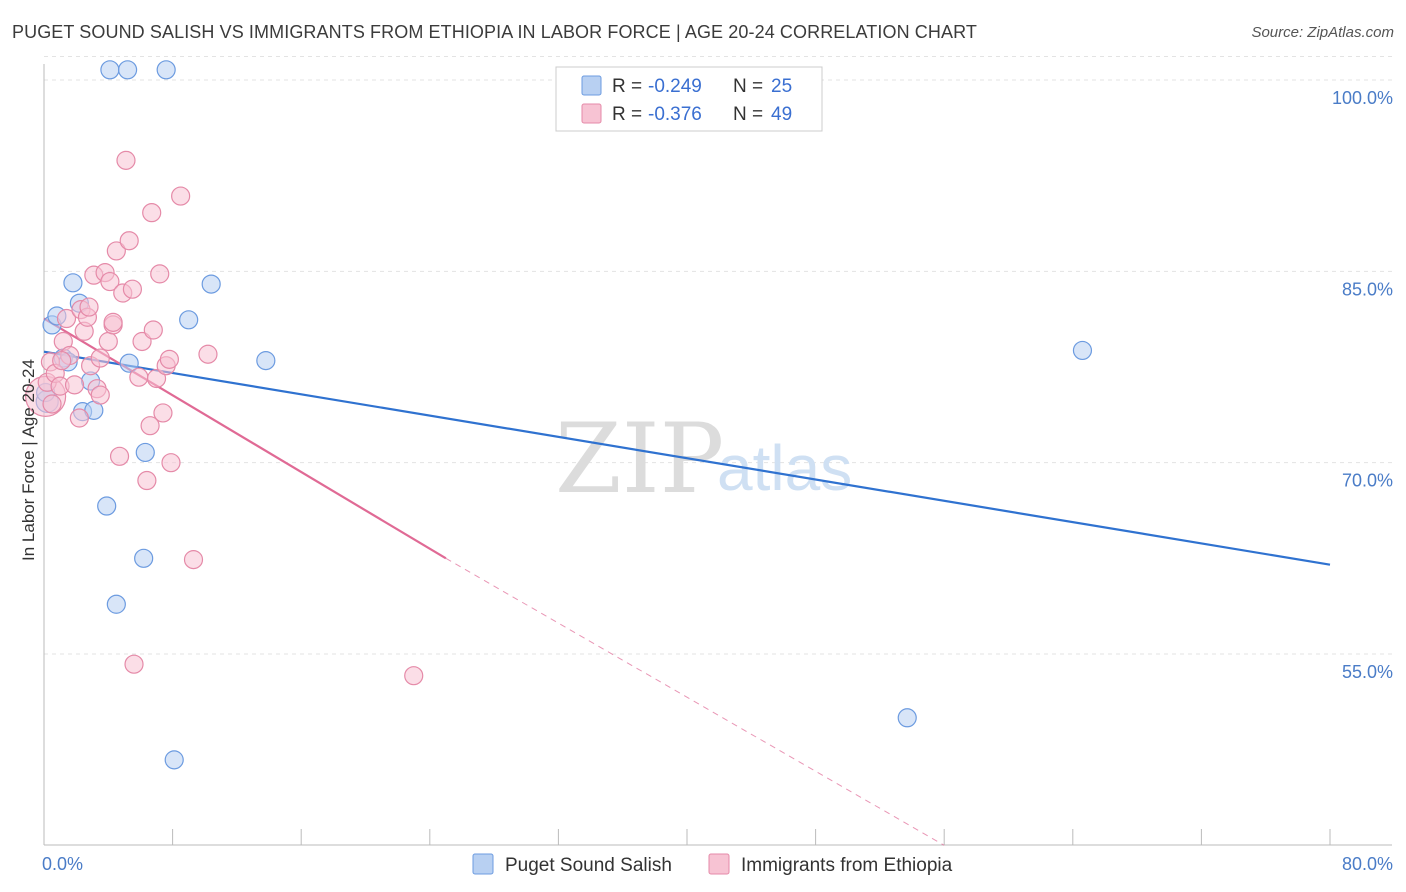  What do you see at coordinates (781, 86) in the screenshot?
I see `legend-n-value-1: 25` at bounding box center [781, 86].